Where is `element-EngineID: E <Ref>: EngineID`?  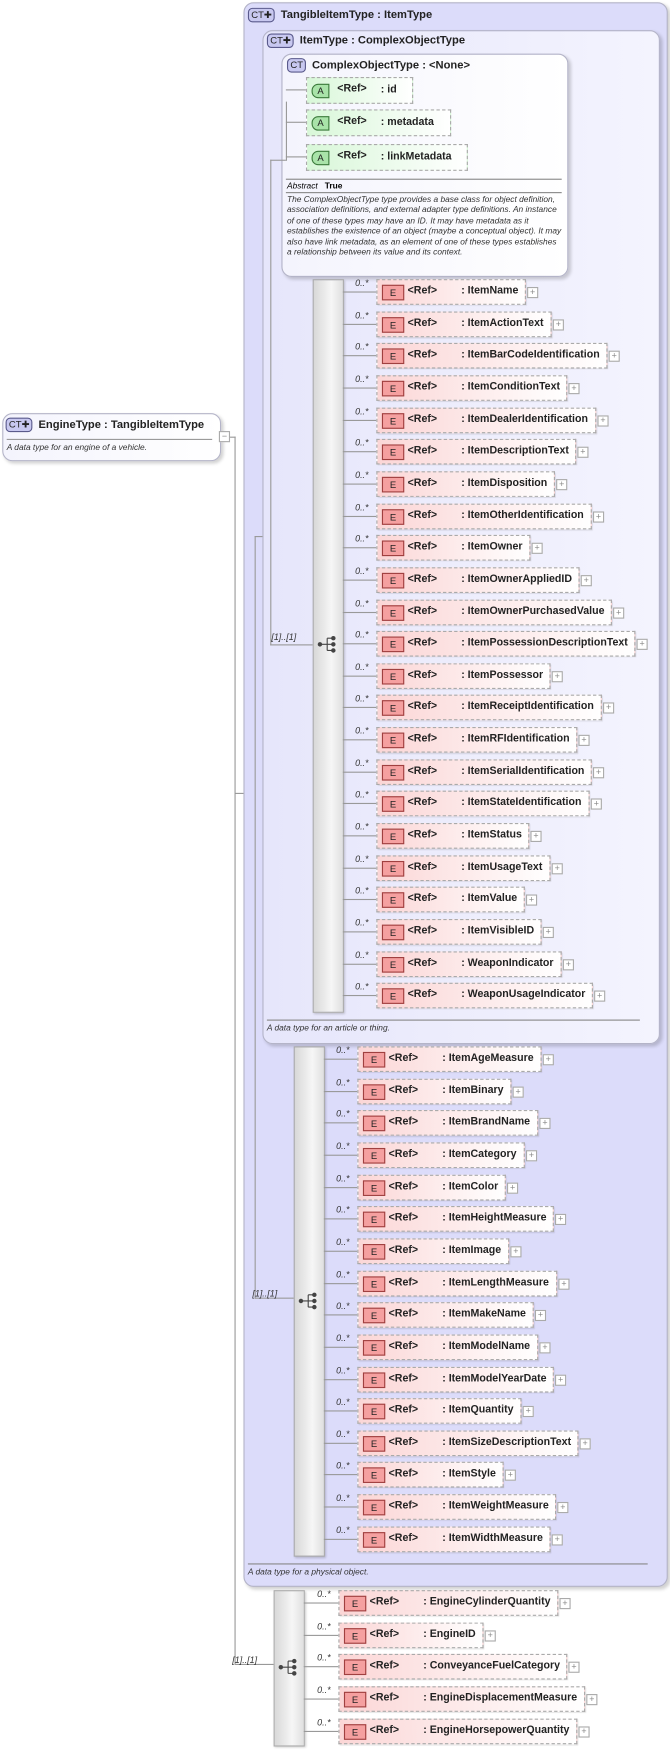
element-EngineID: E <Ref>: EngineID is located at coordinates (411, 1635).